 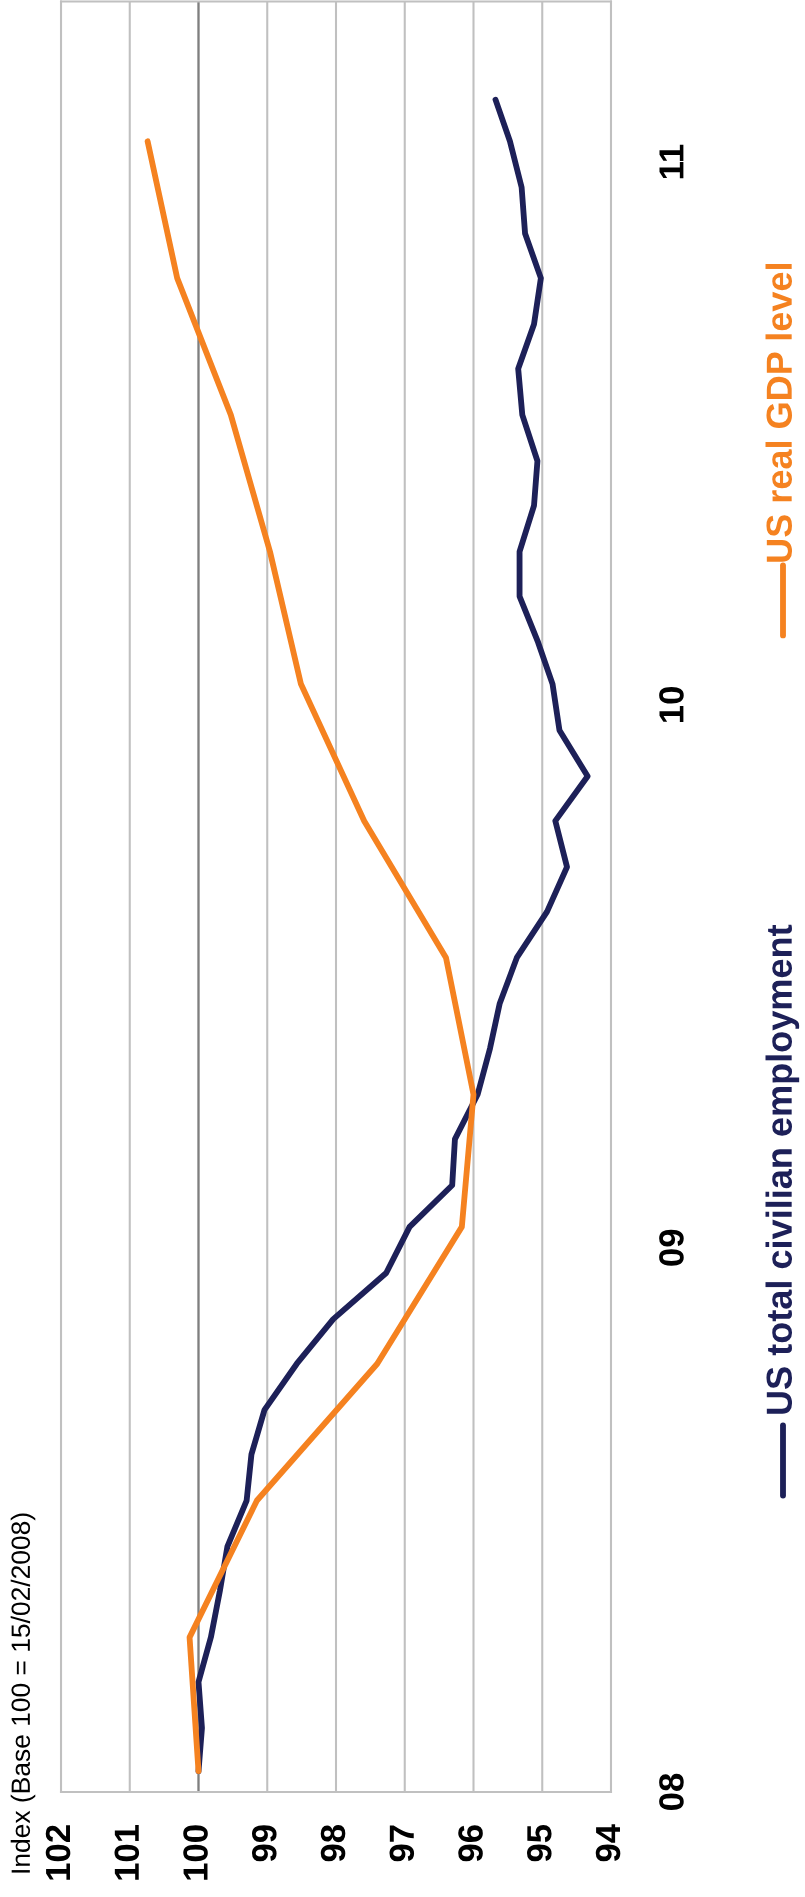 I want to click on x-tick-label: 97, so click(x=402, y=1843).